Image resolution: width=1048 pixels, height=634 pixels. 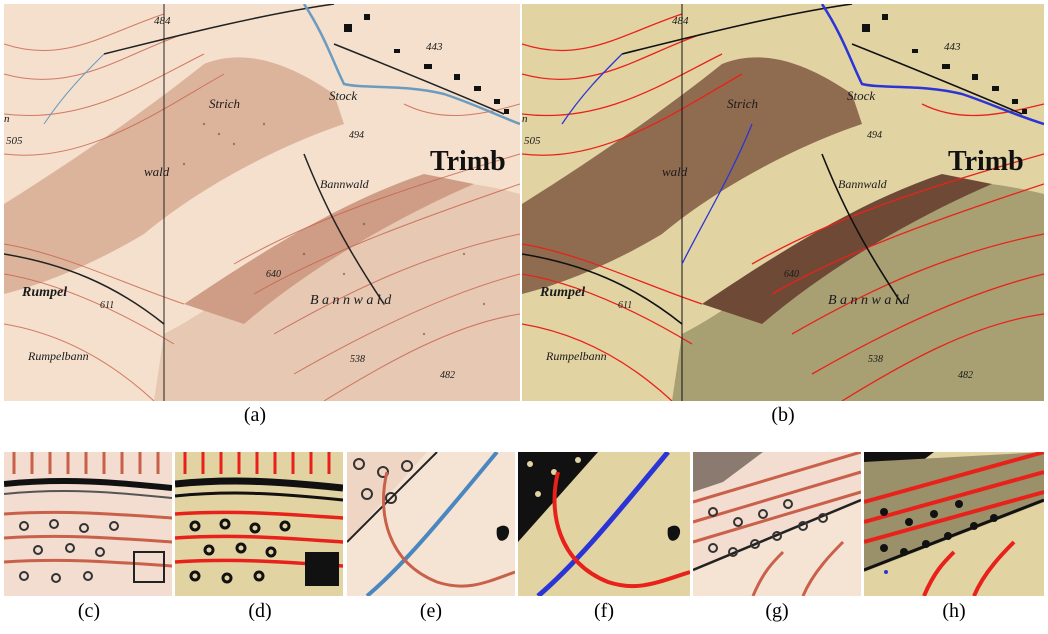 What do you see at coordinates (777, 524) in the screenshot?
I see `panel-g-zoom-original` at bounding box center [777, 524].